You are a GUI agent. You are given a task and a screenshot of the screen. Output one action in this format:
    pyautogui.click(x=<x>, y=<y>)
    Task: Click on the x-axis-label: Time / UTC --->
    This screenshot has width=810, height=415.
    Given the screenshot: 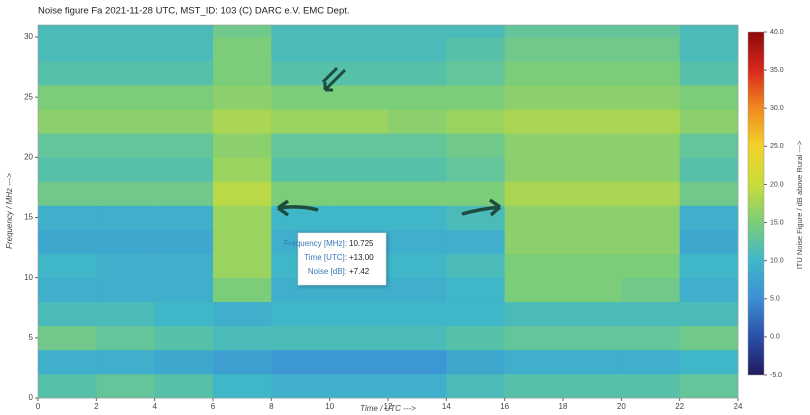 What is the action you would take?
    pyautogui.click(x=388, y=408)
    